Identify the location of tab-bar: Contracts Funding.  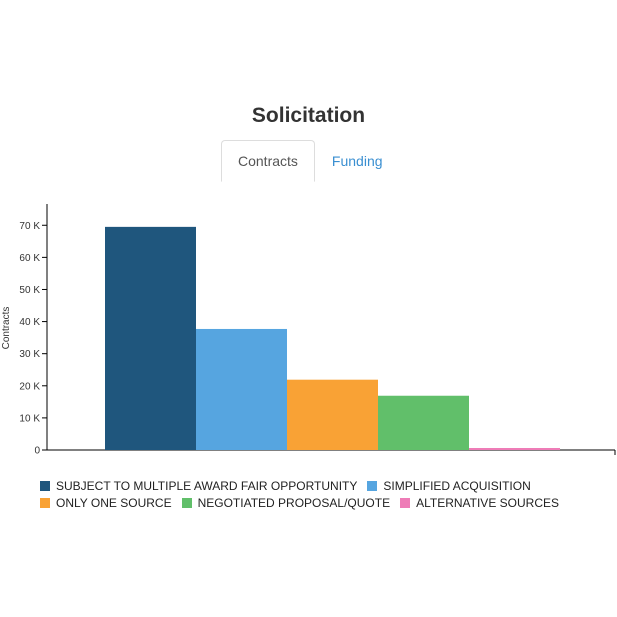
(310, 161).